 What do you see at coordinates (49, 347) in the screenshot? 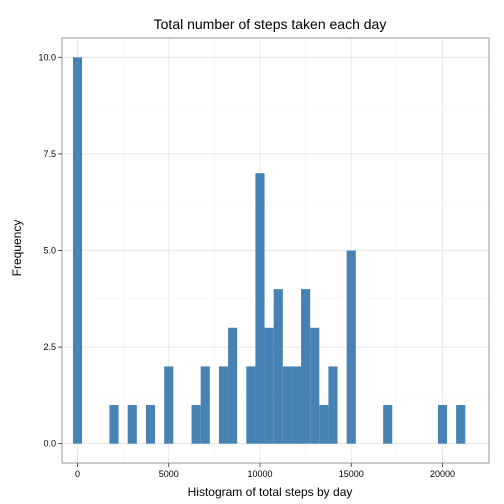
I see `y-tick-label: 2.5` at bounding box center [49, 347].